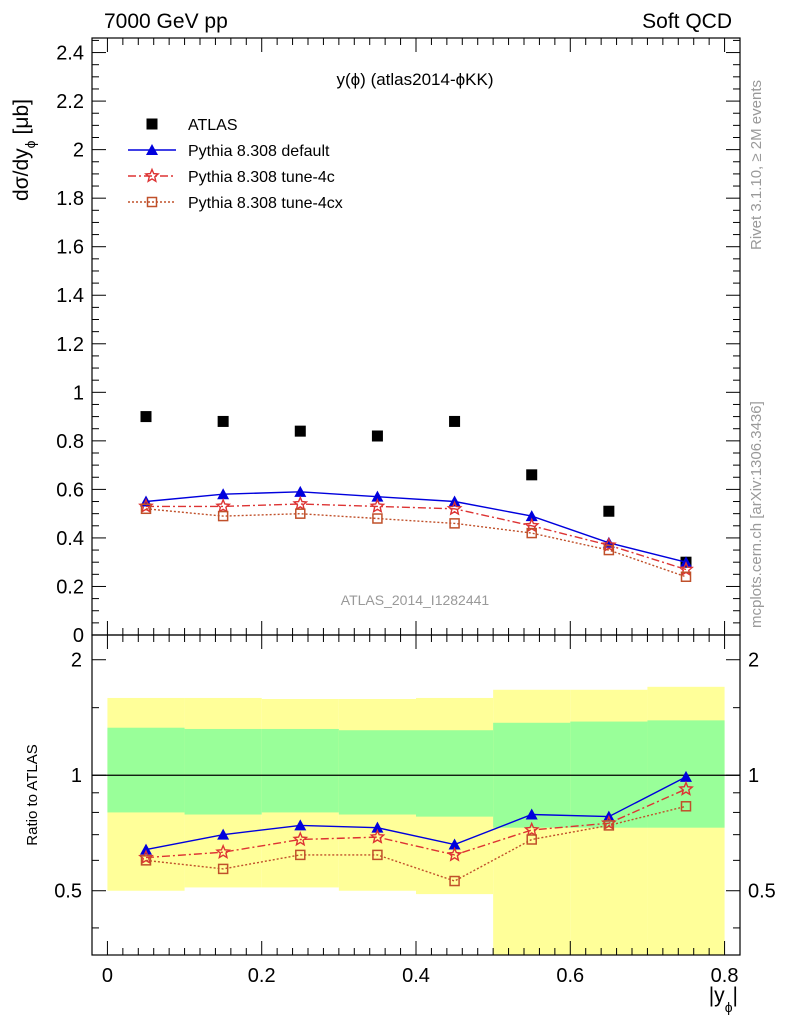 This screenshot has width=786, height=1024. Describe the element at coordinates (78, 151) in the screenshot. I see `main-y-tick-label: 2` at that location.